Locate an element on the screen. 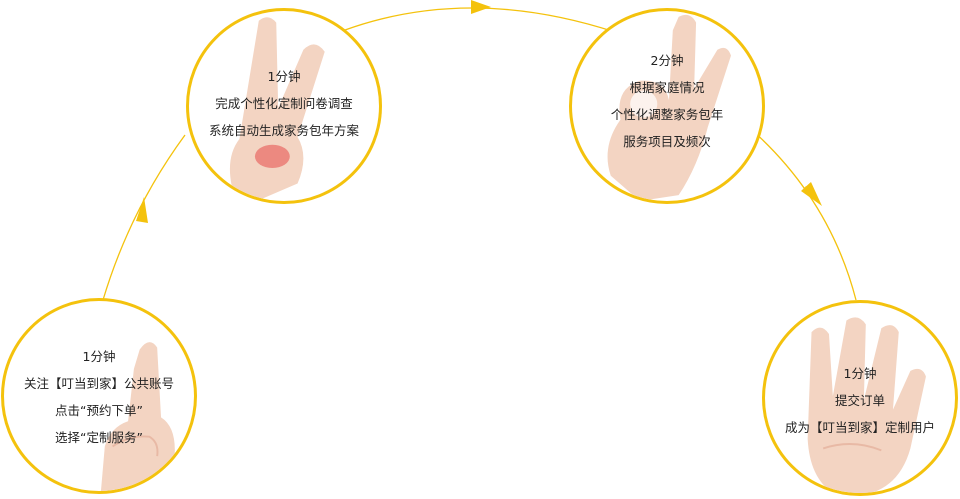  arc-step1-to-step2 is located at coordinates (144, 217).